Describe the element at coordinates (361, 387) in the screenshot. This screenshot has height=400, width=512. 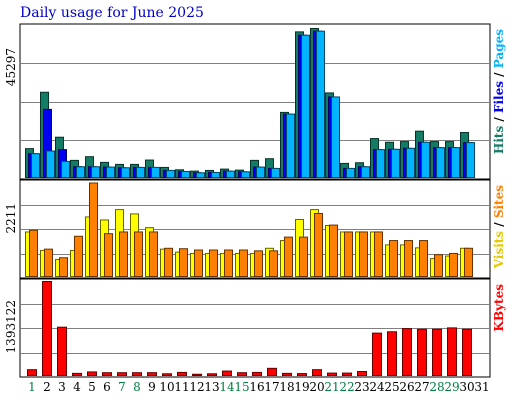
I see `day-label-23: 23` at that location.